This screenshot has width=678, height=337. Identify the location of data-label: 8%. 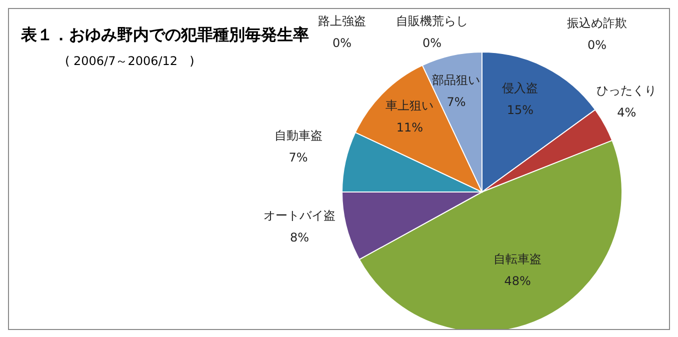
(300, 237).